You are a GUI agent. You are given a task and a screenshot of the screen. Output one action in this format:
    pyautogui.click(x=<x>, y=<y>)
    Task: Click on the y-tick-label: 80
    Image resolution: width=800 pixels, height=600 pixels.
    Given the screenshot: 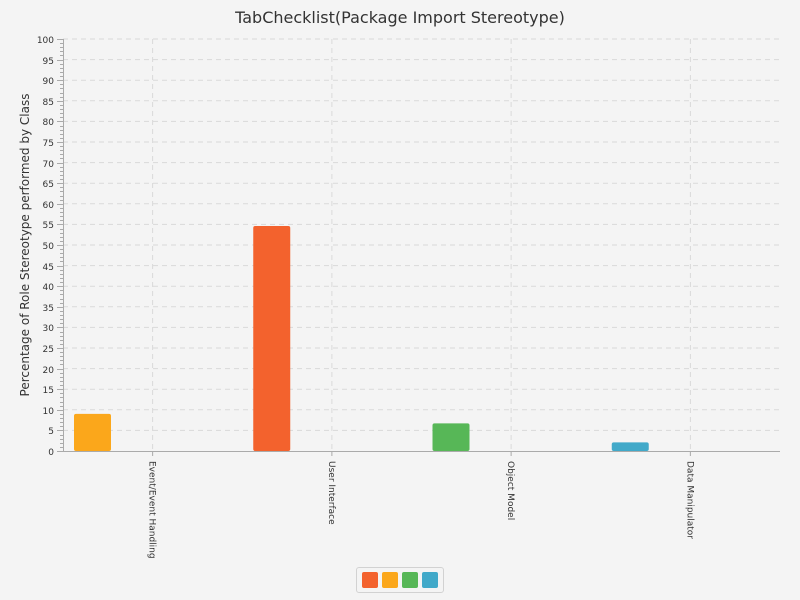 What is the action you would take?
    pyautogui.click(x=49, y=123)
    